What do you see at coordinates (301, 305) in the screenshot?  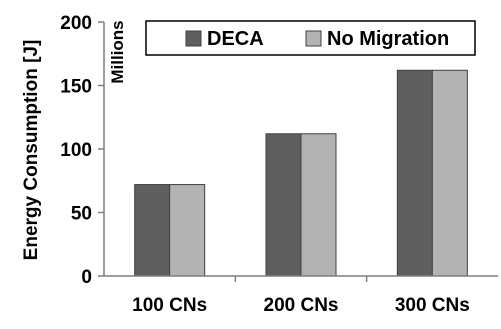 I see `x-tick-label: 200 CNs` at bounding box center [301, 305].